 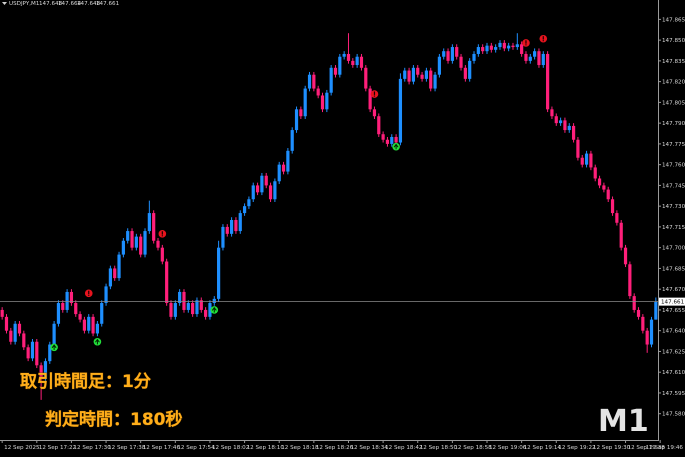 I want to click on price-label: 147.661, so click(x=673, y=303).